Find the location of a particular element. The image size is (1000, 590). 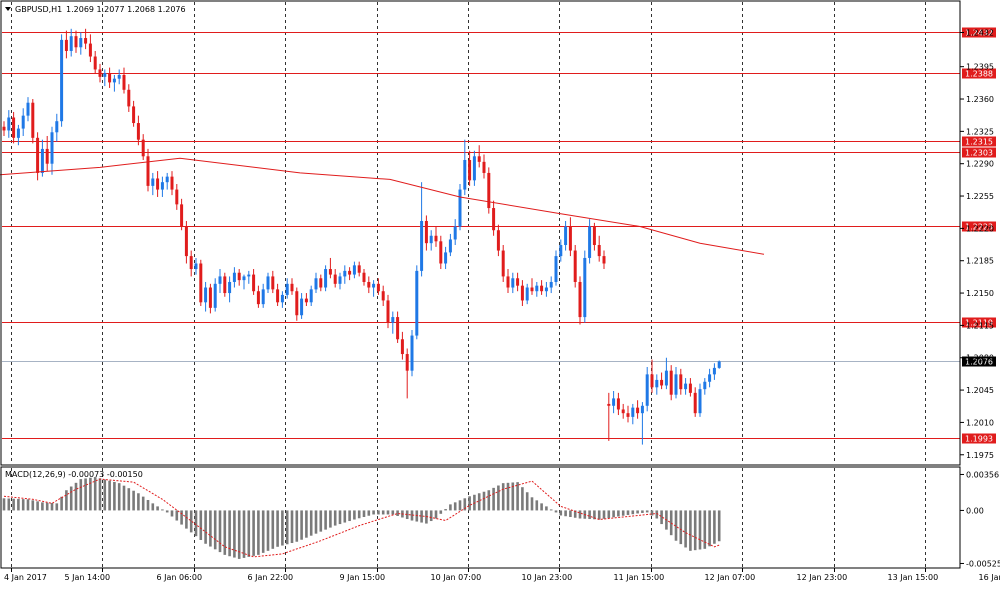

y-tick-label: 1.2185 is located at coordinates (980, 261).